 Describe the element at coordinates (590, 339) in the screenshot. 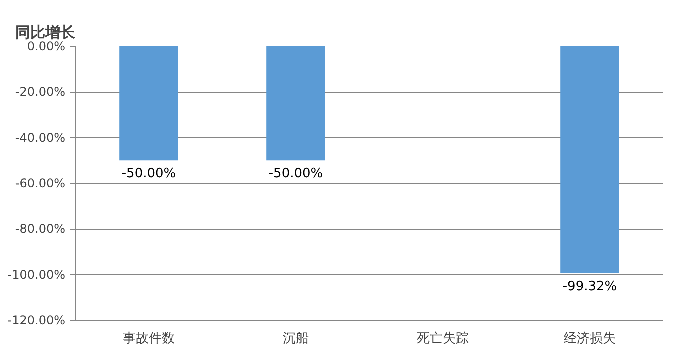

I see `x-tick-label: 经济损失` at that location.